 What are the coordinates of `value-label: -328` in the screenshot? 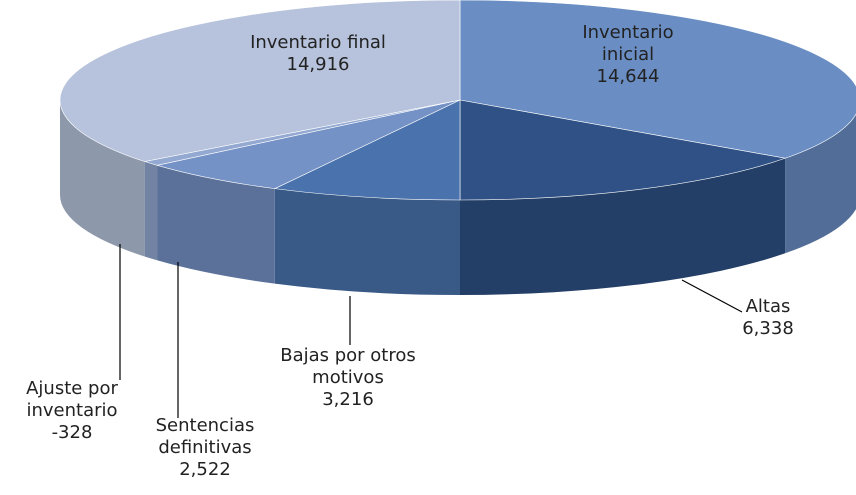 It's located at (72, 432).